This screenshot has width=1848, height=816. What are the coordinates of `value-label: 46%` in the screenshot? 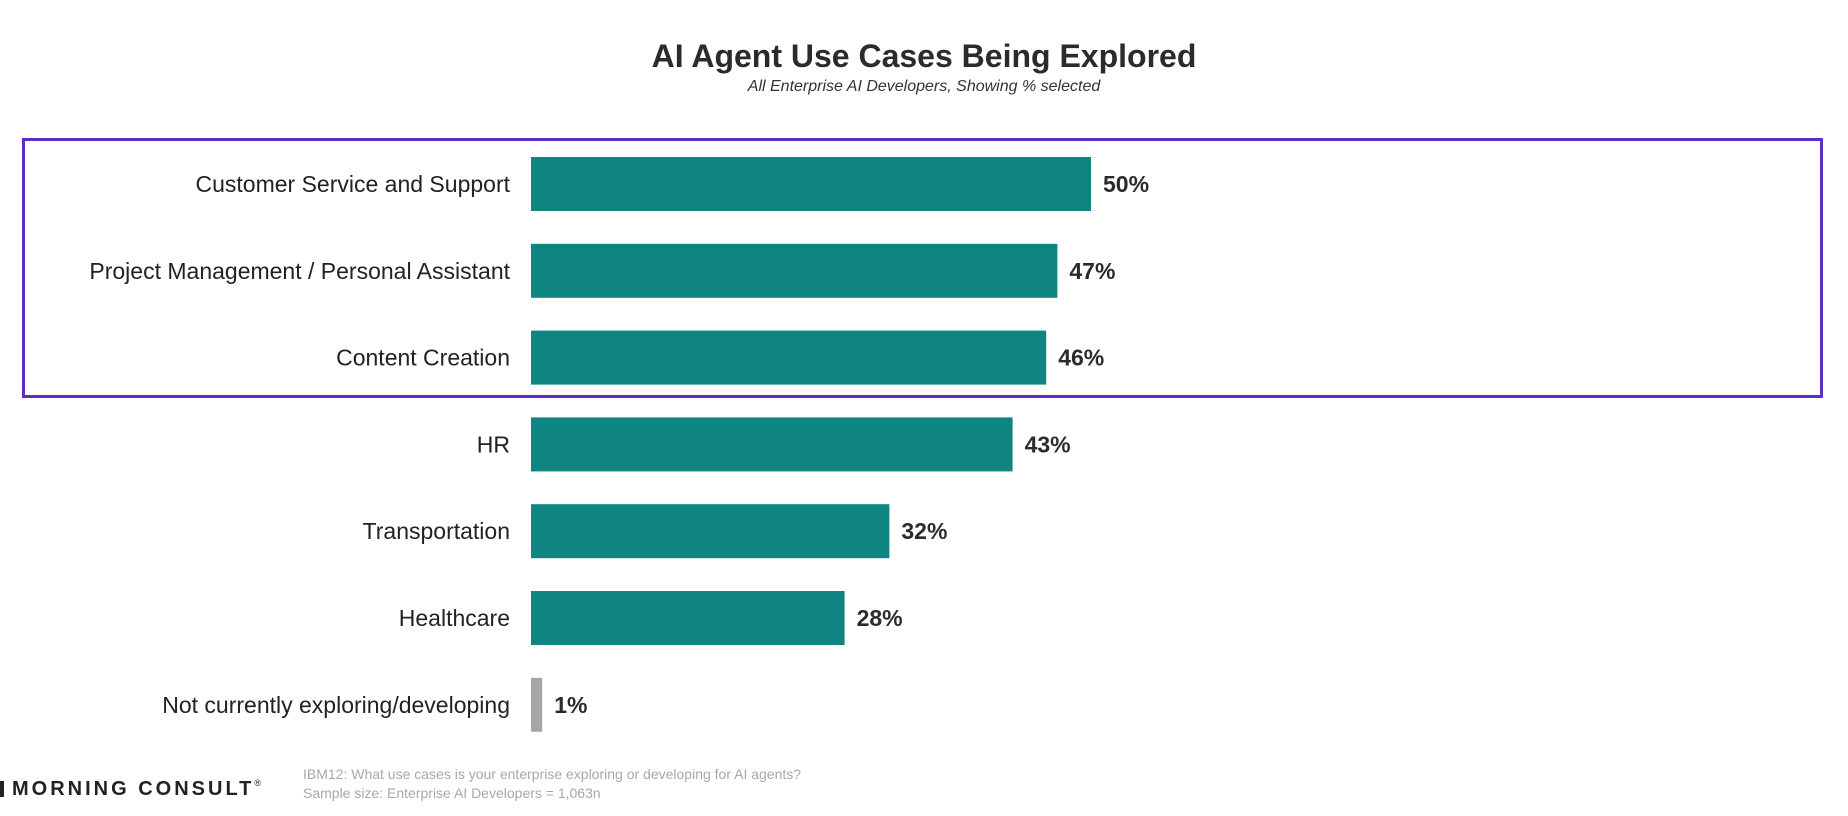 It's located at (1081, 358).